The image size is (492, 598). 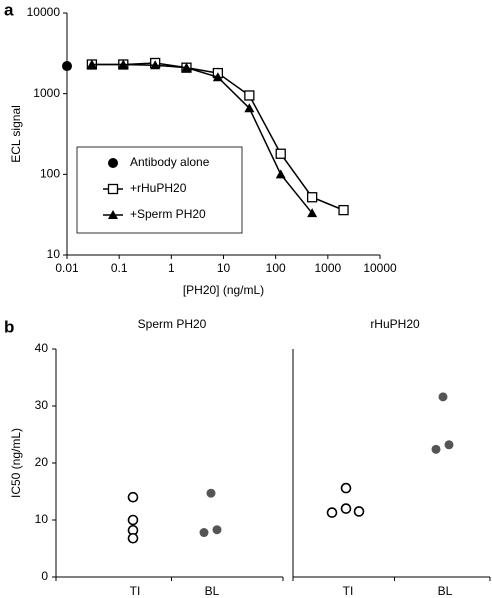 I want to click on y-tick-label: 40, so click(x=42, y=348).